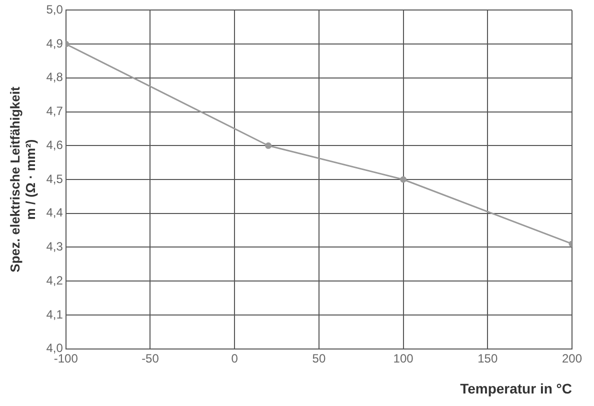 The width and height of the screenshot is (594, 406). What do you see at coordinates (55, 314) in the screenshot?
I see `y-tick-label: 4,1` at bounding box center [55, 314].